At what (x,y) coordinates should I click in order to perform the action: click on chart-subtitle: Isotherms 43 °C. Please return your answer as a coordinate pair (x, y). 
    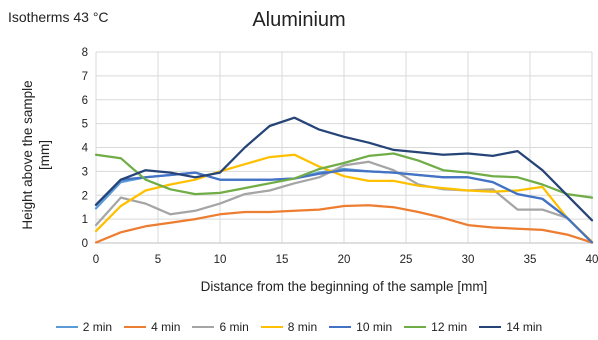
    Looking at the image, I should click on (58, 17).